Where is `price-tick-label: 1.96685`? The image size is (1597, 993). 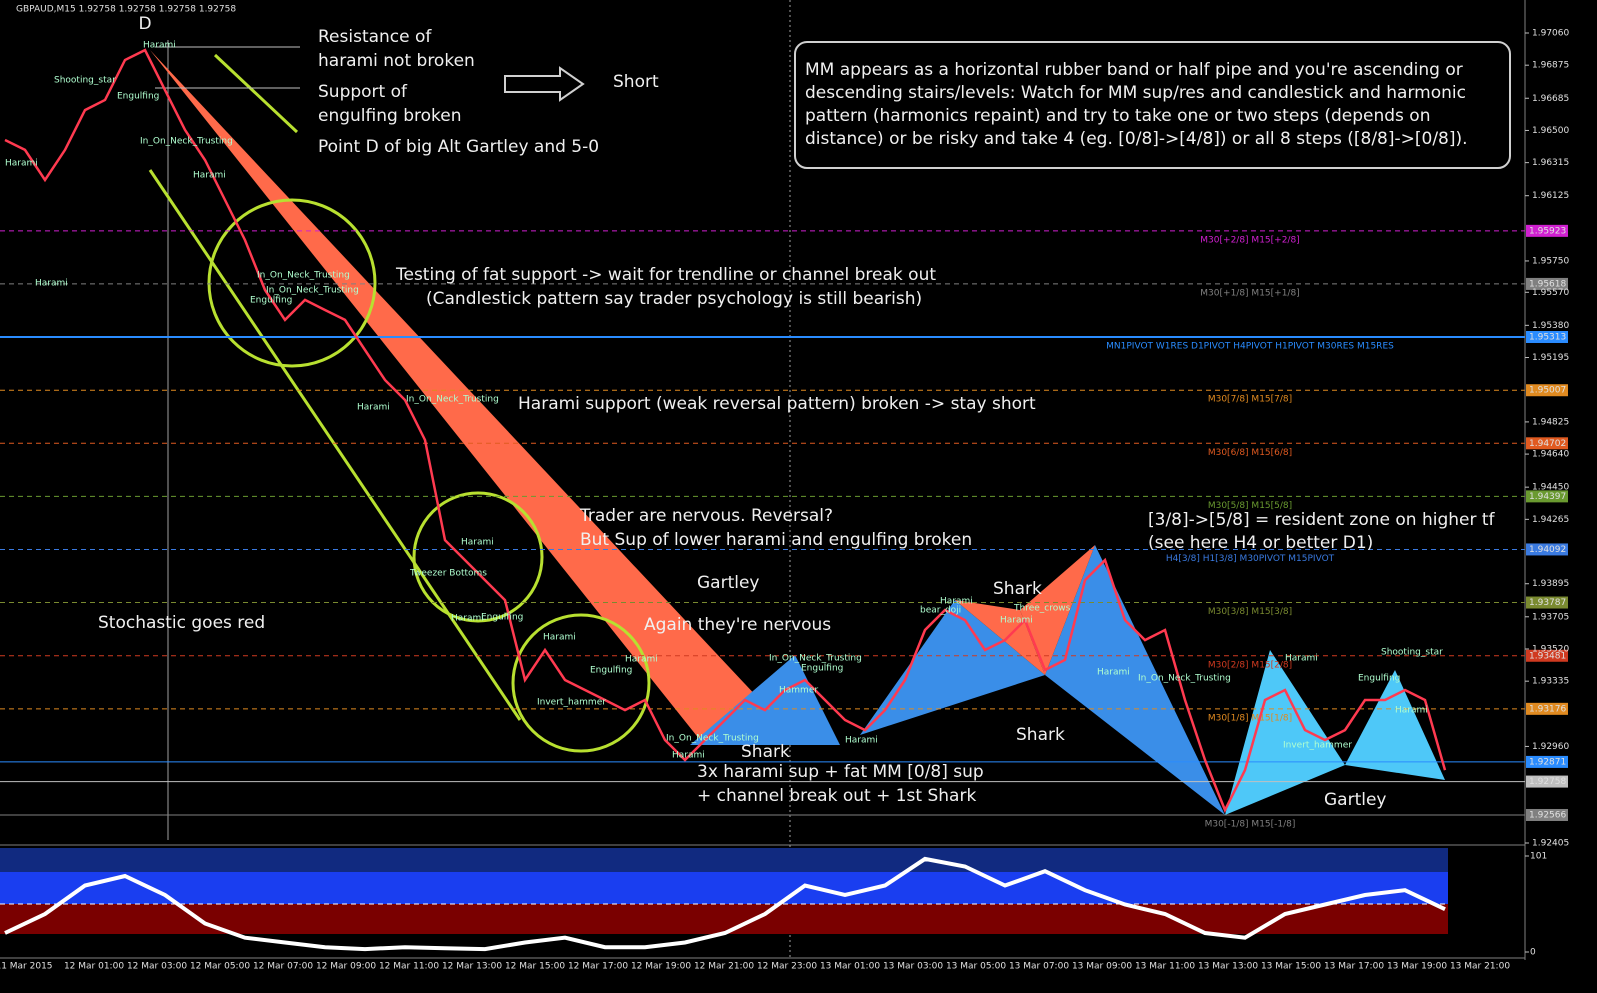
price-tick-label: 1.96685 is located at coordinates (1550, 99).